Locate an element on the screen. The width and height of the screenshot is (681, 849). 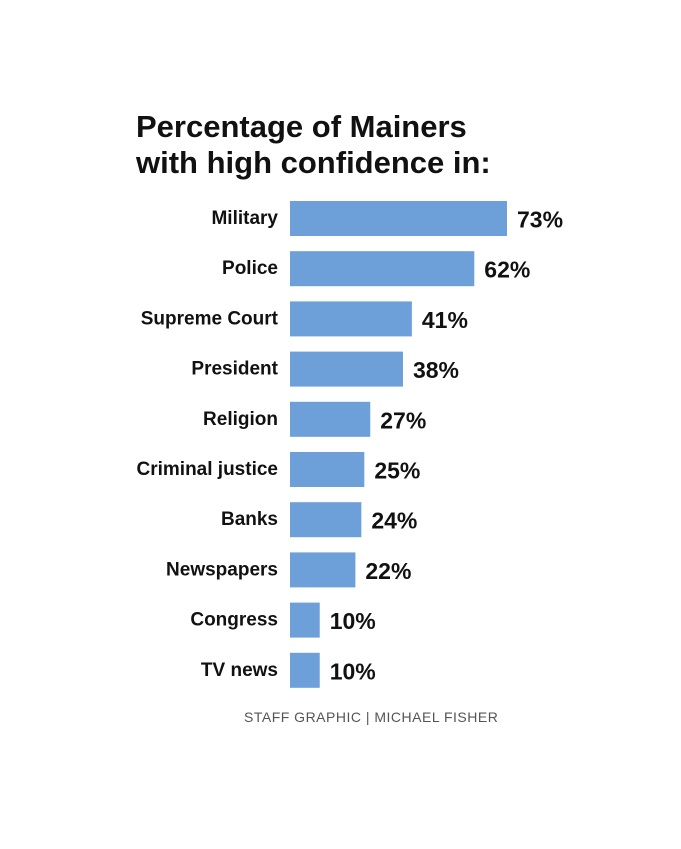
chart-title-line-2: with high confidence in: is located at coordinates (313, 162).